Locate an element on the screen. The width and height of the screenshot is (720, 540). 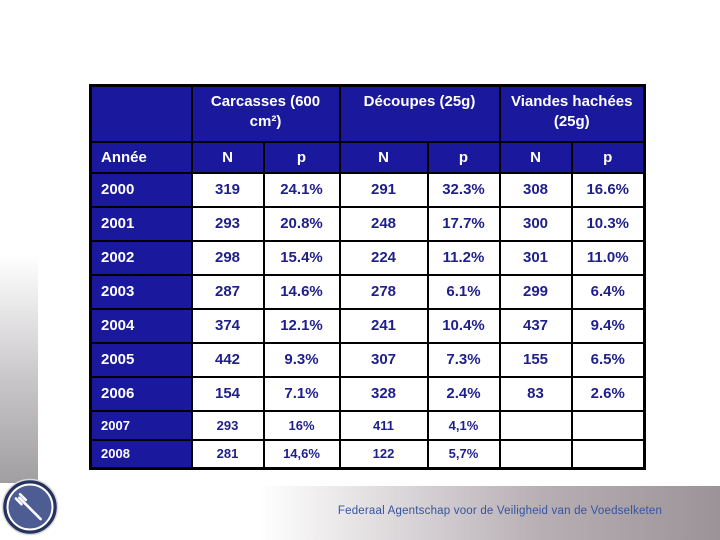
value-cell: 83 is located at coordinates (535, 393).